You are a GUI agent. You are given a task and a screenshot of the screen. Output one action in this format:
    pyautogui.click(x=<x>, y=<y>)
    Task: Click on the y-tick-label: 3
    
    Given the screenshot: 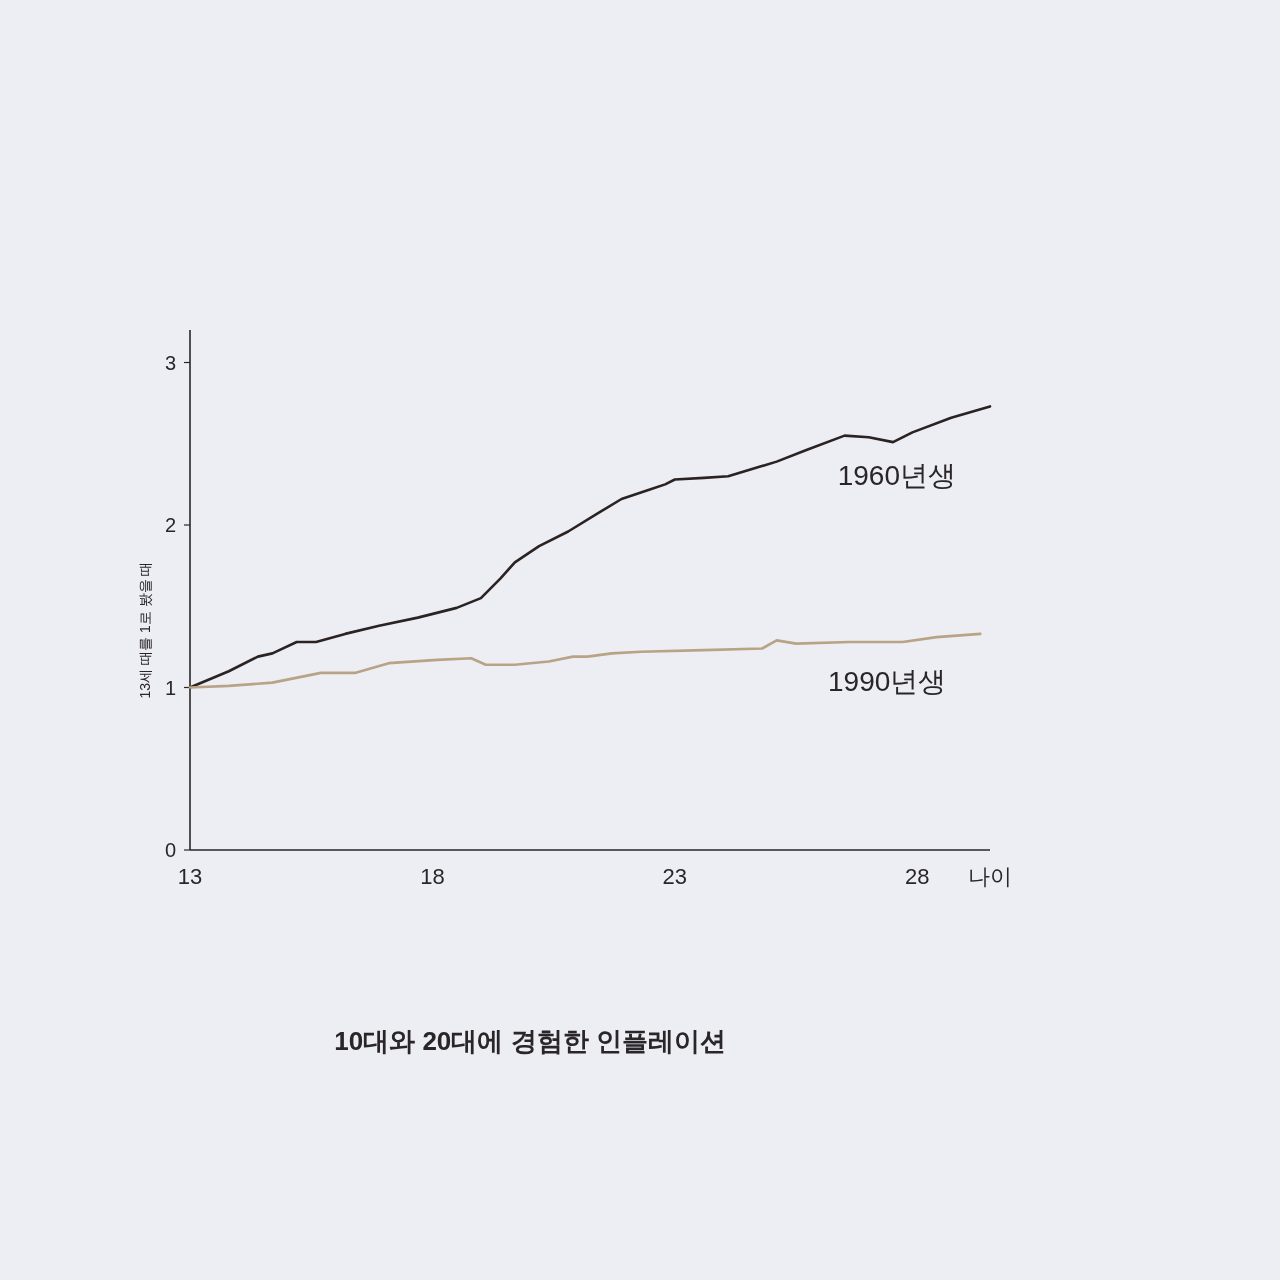 What is the action you would take?
    pyautogui.click(x=170, y=362)
    